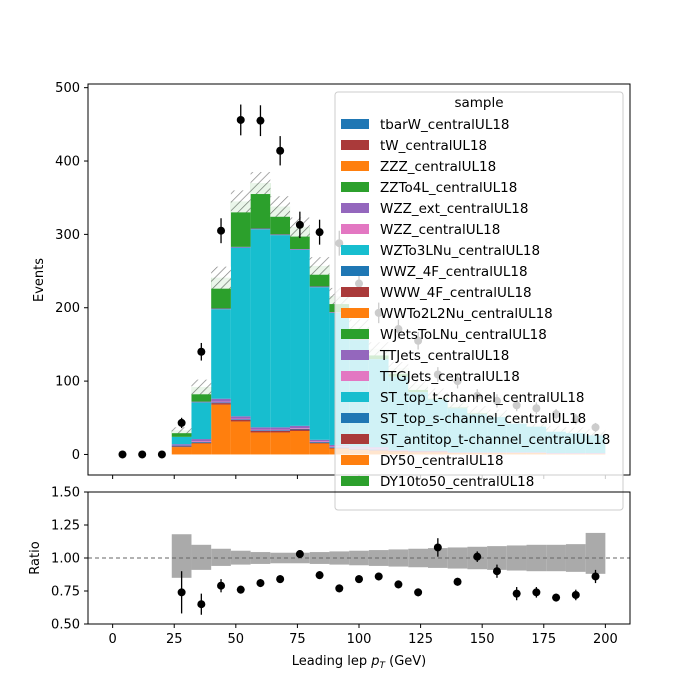 The width and height of the screenshot is (700, 700). Describe the element at coordinates (449, 377) in the screenshot. I see `legend-label: TTGJets_centralUL18` at that location.